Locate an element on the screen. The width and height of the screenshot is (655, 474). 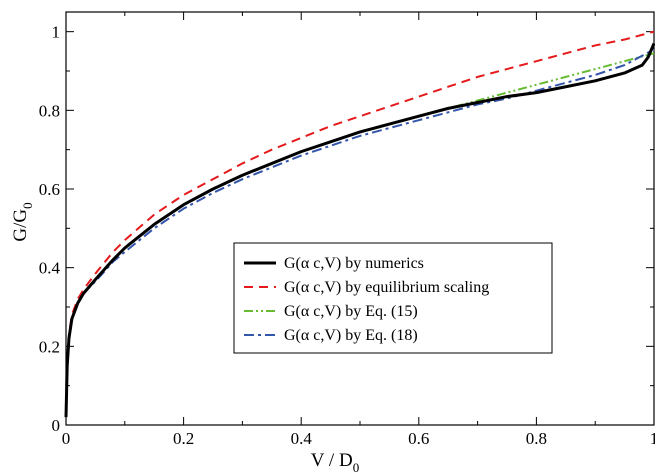
y-tick-label: 1 is located at coordinates (56, 32).